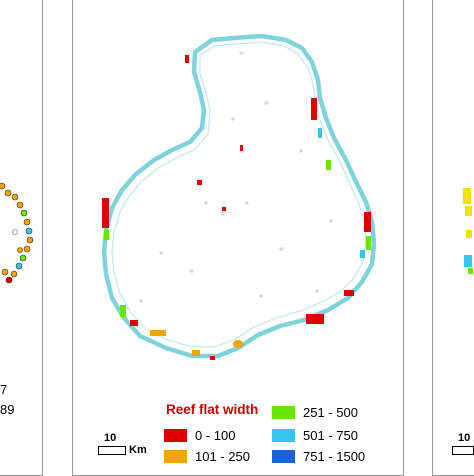 Image resolution: width=474 pixels, height=476 pixels. Describe the element at coordinates (330, 435) in the screenshot. I see `legend-label: 501 - 750` at that location.